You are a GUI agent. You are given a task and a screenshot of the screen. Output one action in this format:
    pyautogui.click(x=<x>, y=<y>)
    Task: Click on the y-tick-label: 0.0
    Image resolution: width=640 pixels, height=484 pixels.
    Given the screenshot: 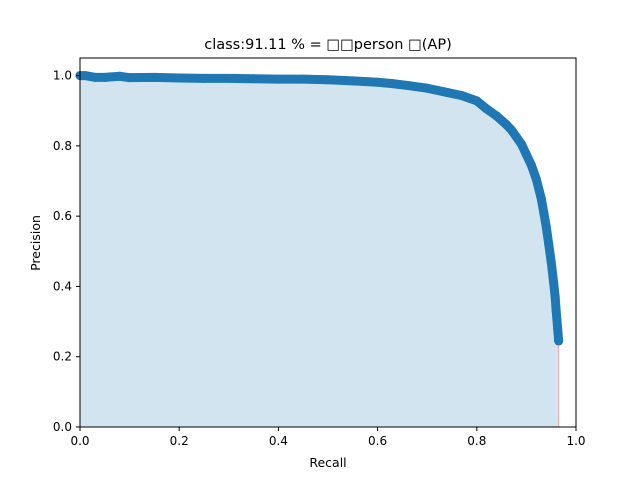 What is the action you would take?
    pyautogui.click(x=62, y=427)
    